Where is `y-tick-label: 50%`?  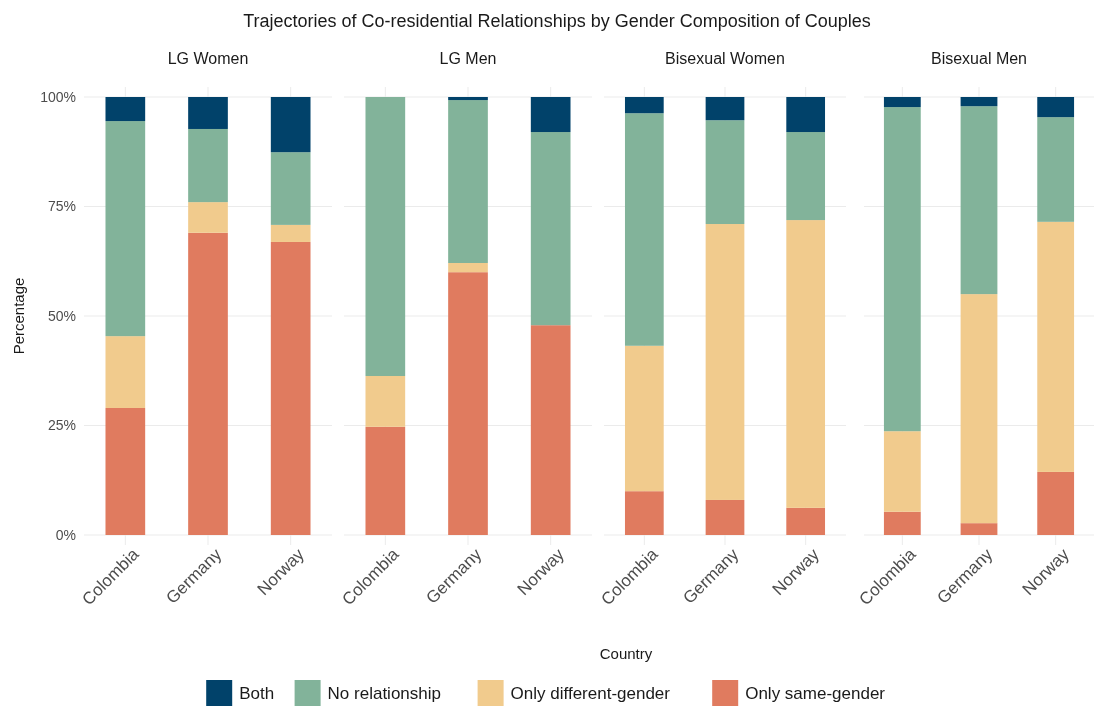 y-tick-label: 50% is located at coordinates (61, 315).